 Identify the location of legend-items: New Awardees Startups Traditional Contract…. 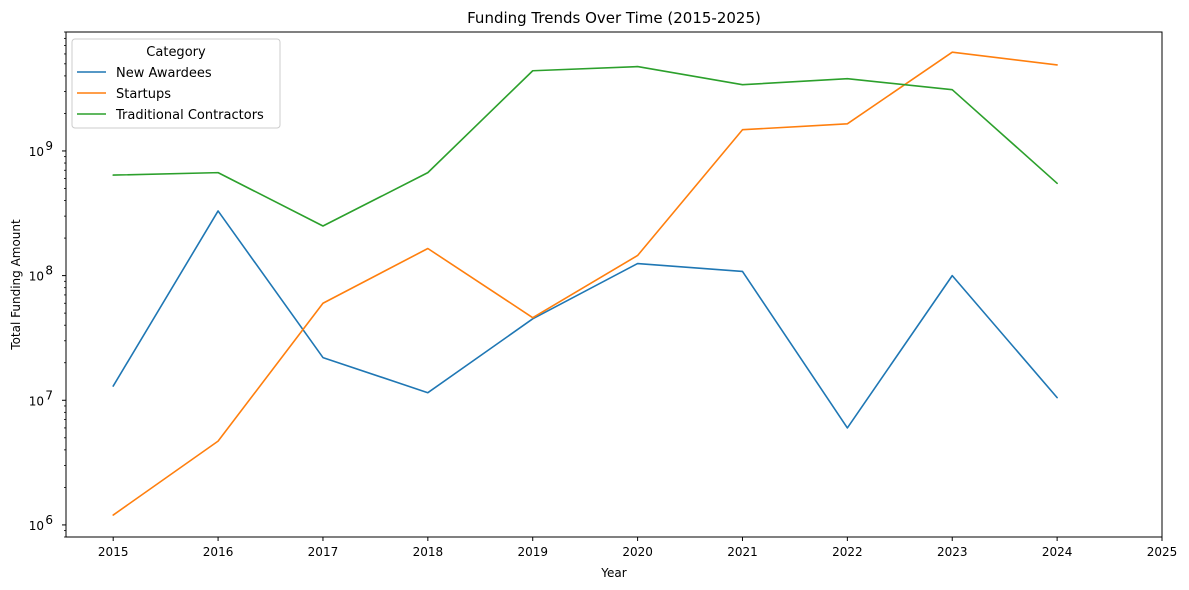
(170, 94).